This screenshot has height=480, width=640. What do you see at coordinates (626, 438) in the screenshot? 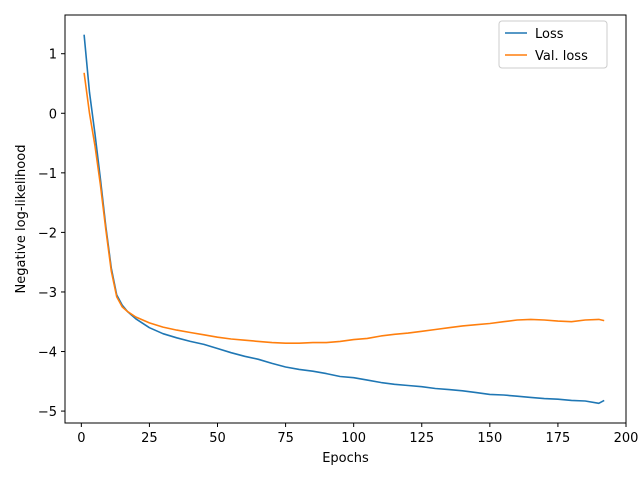
I see `x-tick-label: 200` at bounding box center [626, 438].